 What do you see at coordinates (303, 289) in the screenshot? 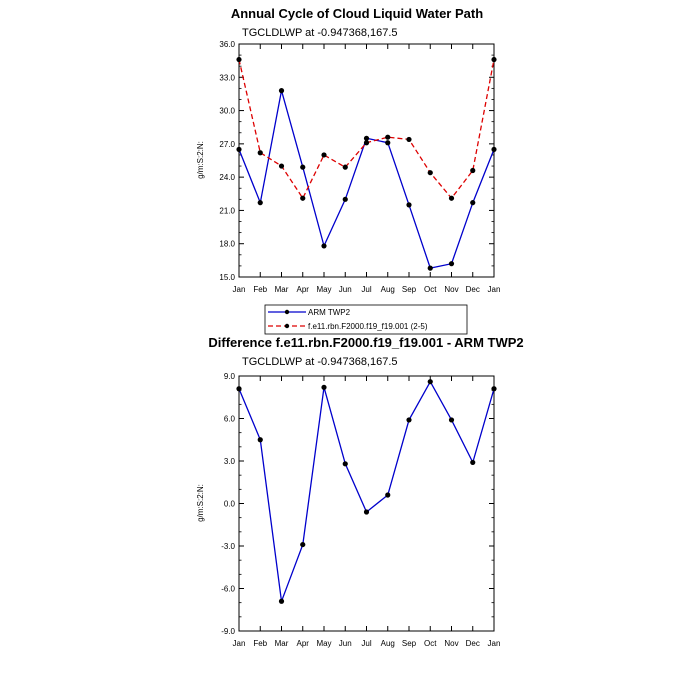
I see `chart1-xtick-label: Apr` at bounding box center [303, 289].